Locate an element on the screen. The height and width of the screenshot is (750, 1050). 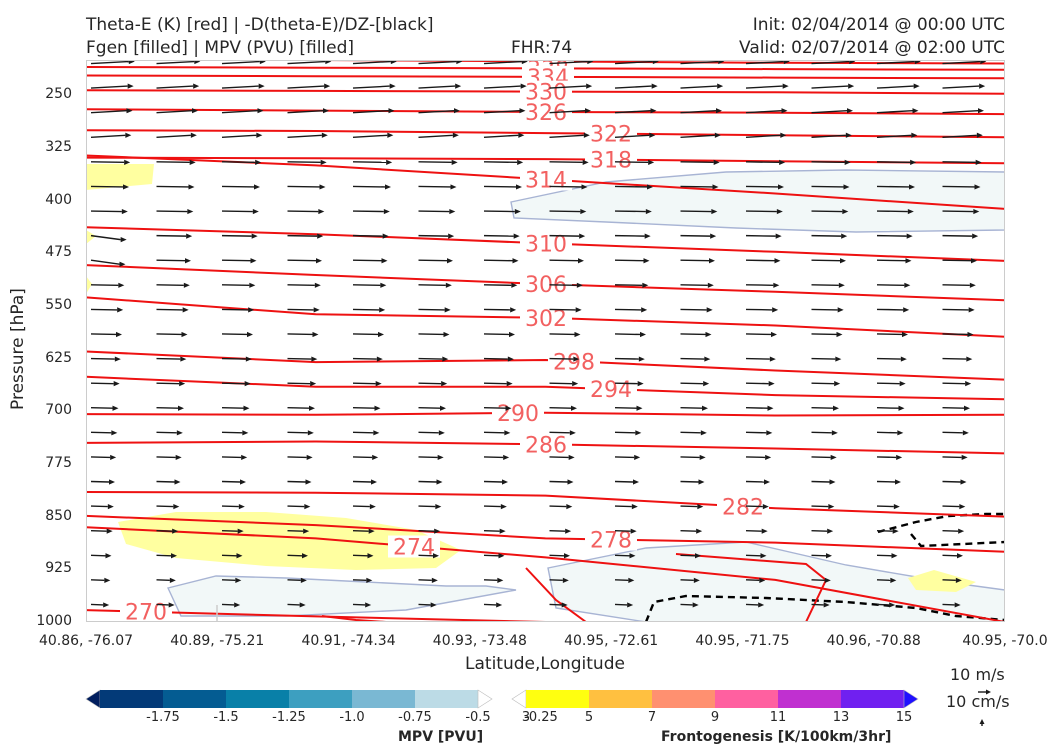
fgen-colorbar-tick-label: 9 is located at coordinates (715, 717).